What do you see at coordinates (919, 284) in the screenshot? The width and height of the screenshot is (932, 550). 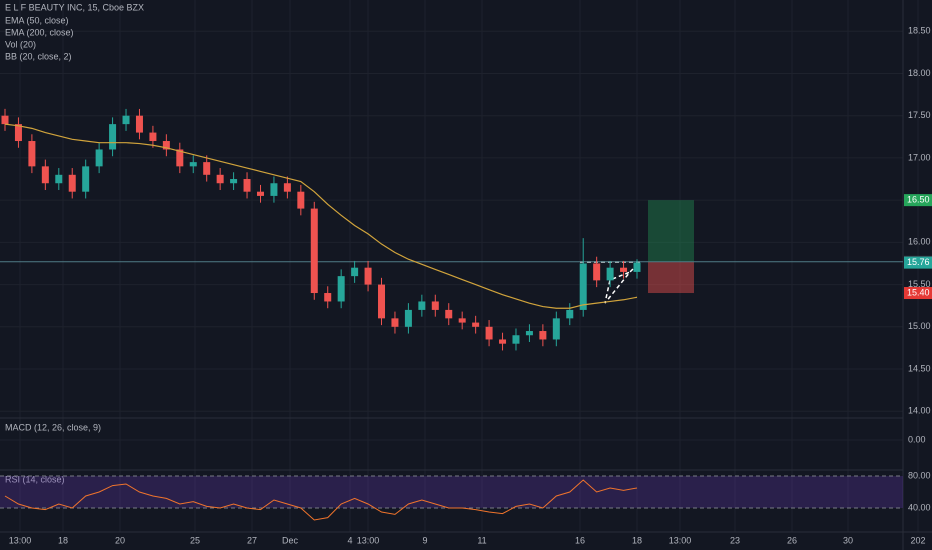 I see `y-tick-label: 15.50` at bounding box center [919, 284].